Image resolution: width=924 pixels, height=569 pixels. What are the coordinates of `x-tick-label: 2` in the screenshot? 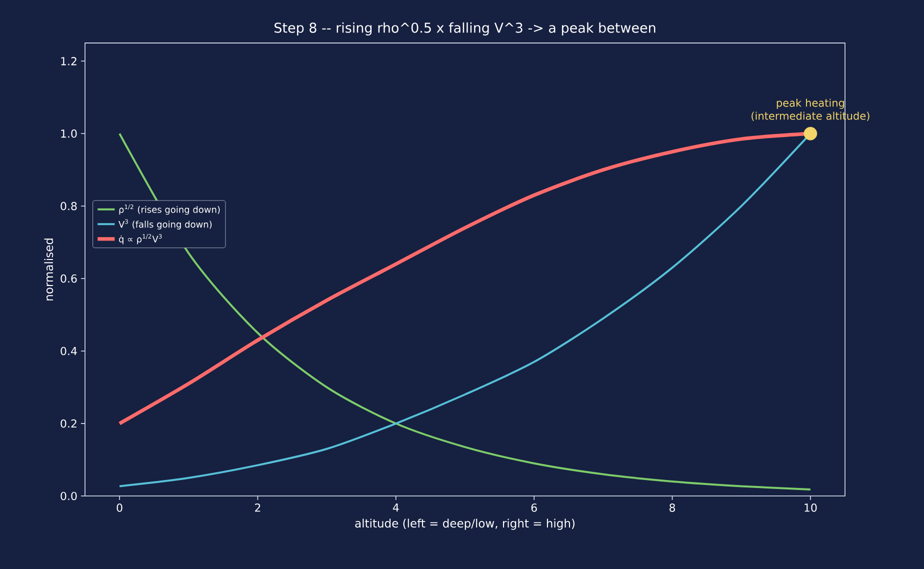 It's located at (257, 508).